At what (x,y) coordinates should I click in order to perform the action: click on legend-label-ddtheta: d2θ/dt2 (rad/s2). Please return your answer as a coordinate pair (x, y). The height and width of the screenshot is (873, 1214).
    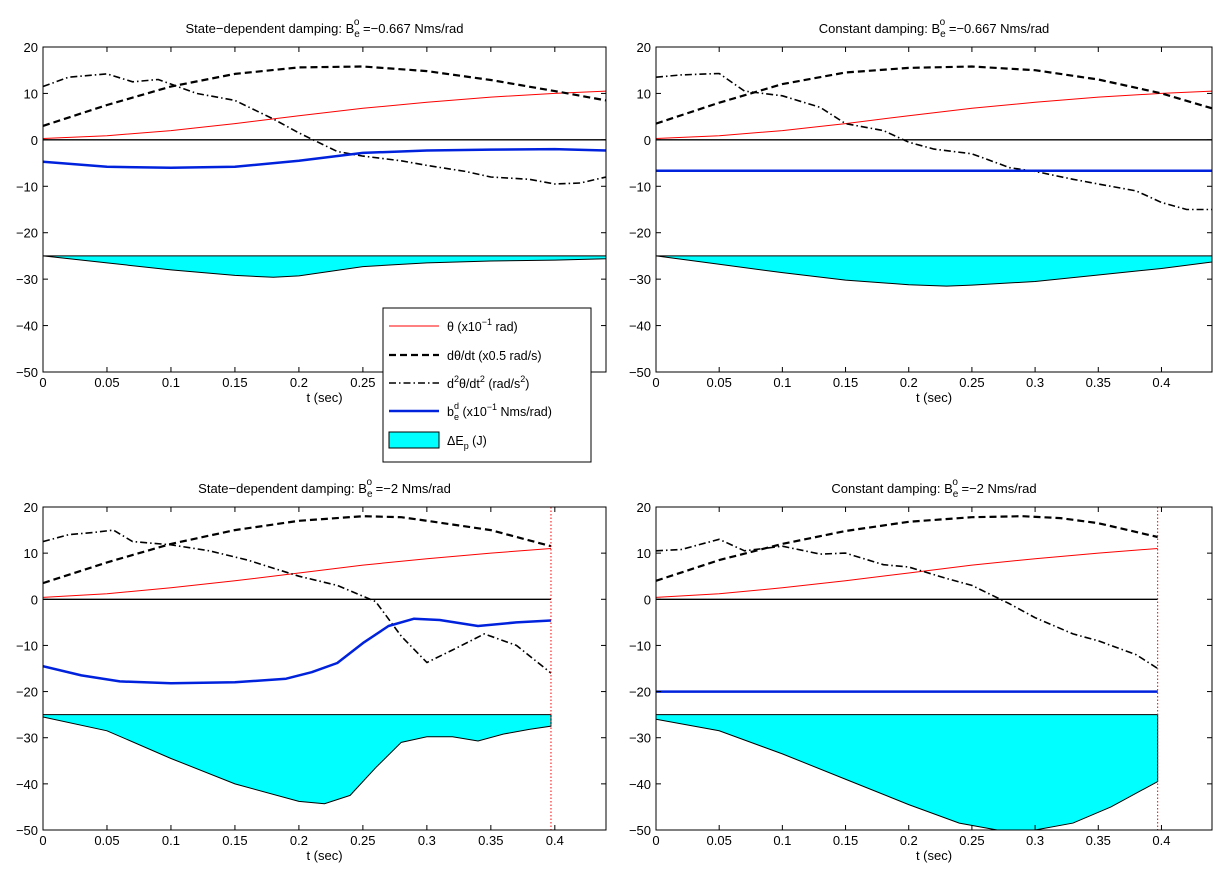
    Looking at the image, I should click on (488, 382).